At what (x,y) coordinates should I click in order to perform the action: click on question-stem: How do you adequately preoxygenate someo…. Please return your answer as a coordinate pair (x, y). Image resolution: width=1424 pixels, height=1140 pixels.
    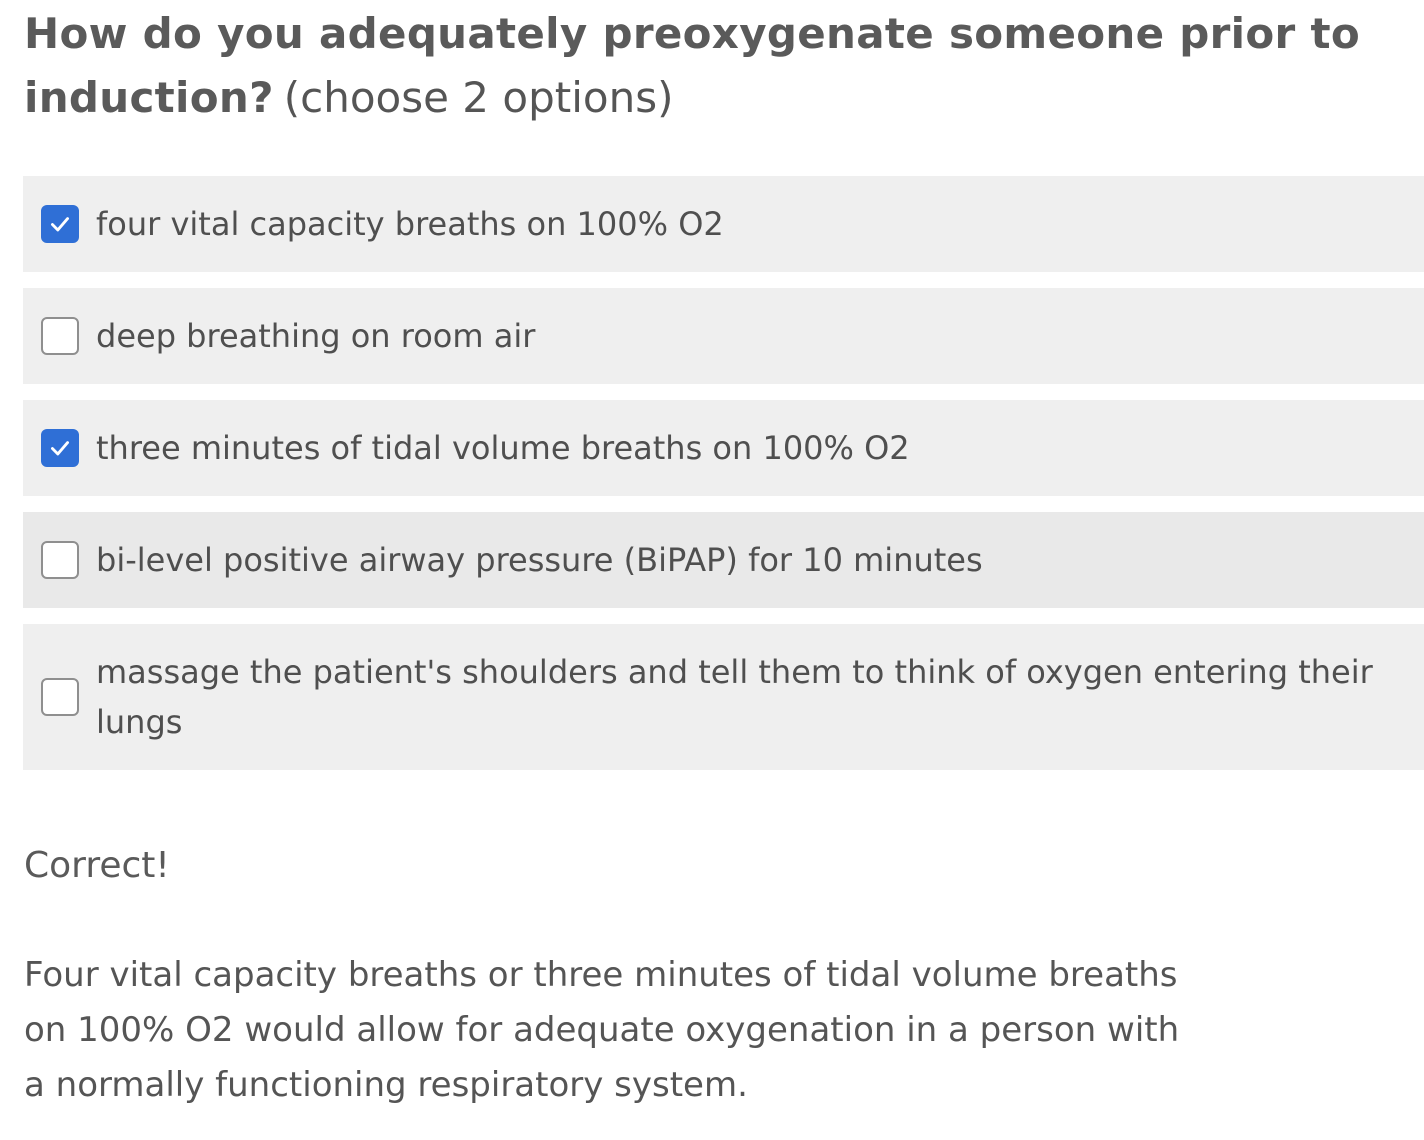
    Looking at the image, I should click on (692, 65).